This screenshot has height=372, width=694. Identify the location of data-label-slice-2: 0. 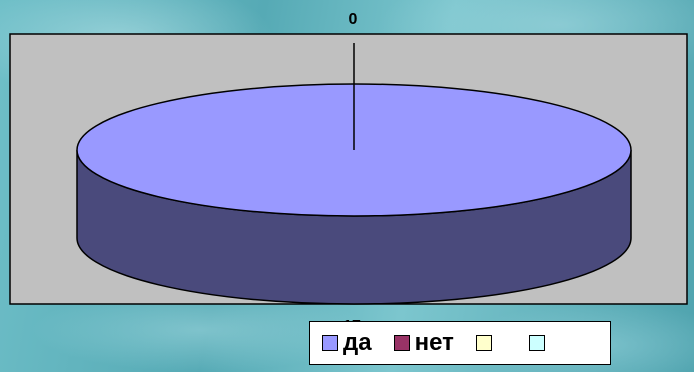
(353, 19).